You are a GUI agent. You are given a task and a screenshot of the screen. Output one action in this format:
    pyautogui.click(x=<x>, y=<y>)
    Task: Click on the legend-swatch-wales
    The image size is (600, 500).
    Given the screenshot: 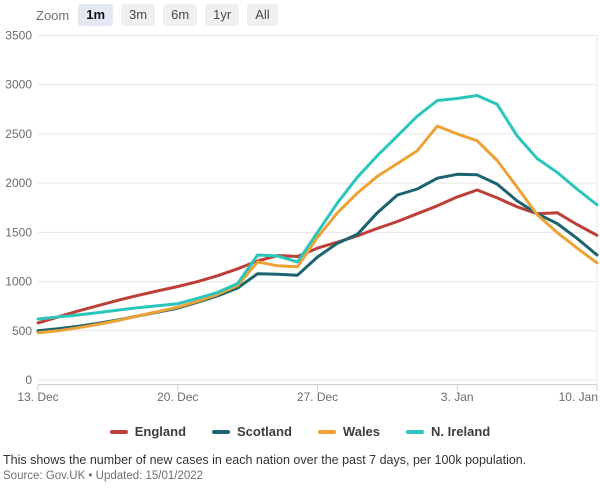 What is the action you would take?
    pyautogui.click(x=326, y=431)
    